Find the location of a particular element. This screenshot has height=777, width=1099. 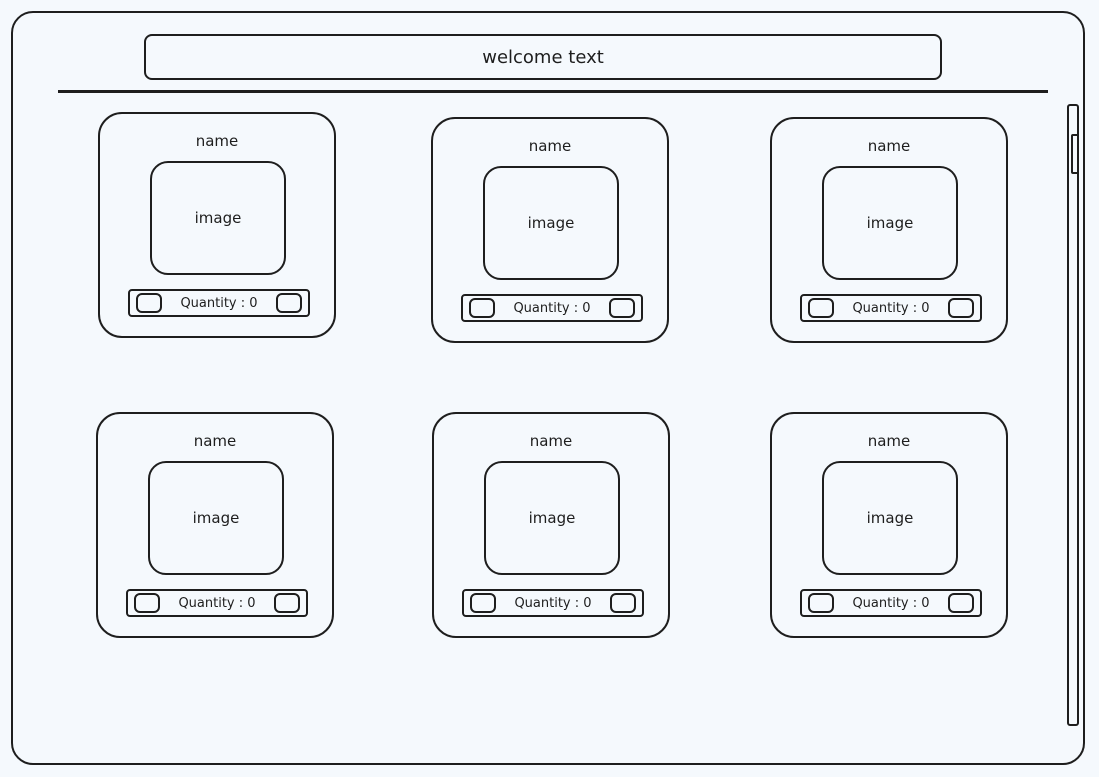

welcome-banner: welcome text is located at coordinates (543, 57).